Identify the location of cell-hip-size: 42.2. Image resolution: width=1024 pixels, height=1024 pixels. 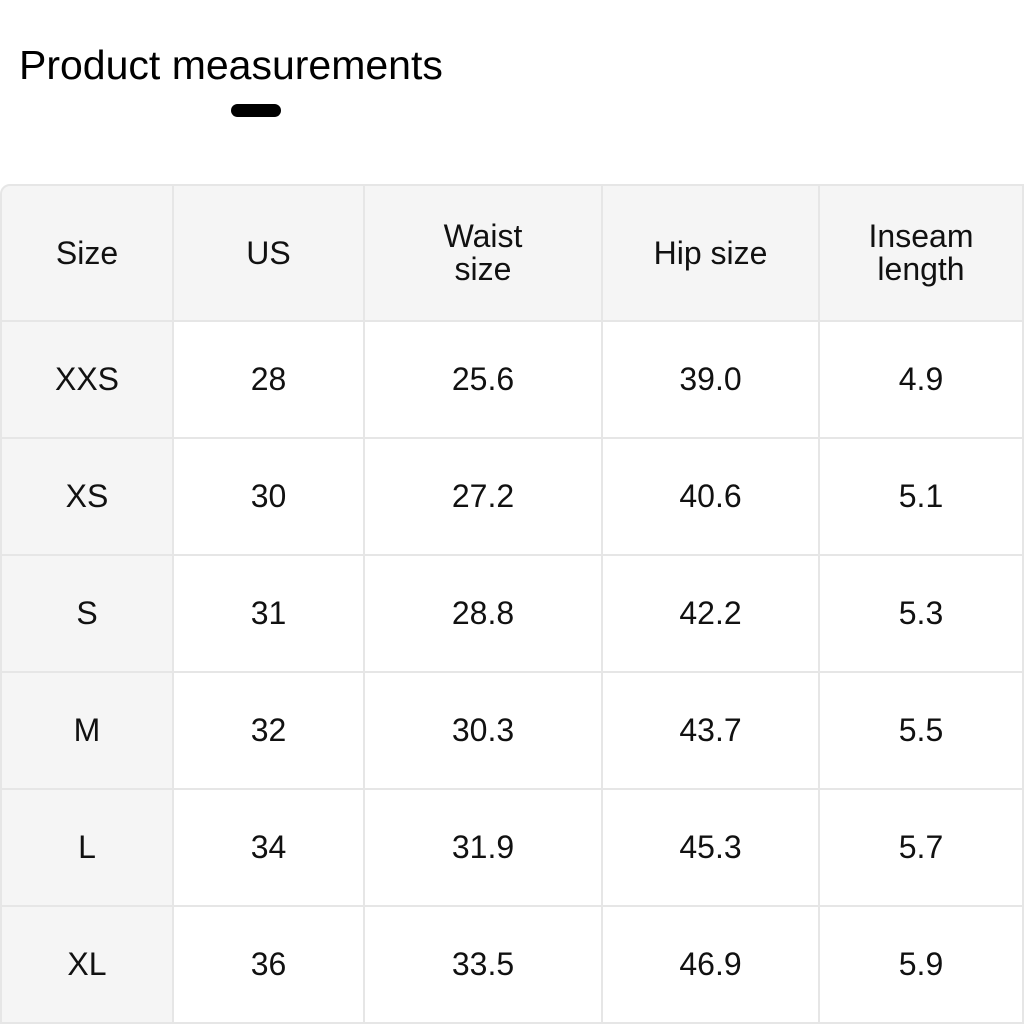
(711, 614).